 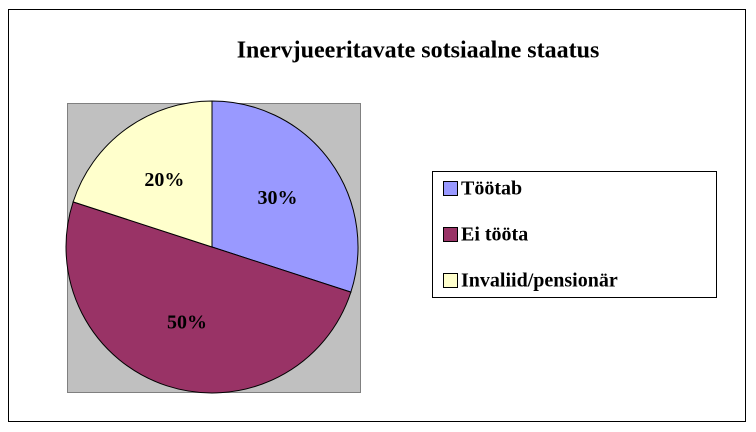 I want to click on chart-title: Inervjueeritavate sotsiaalne staatus, so click(x=418, y=51).